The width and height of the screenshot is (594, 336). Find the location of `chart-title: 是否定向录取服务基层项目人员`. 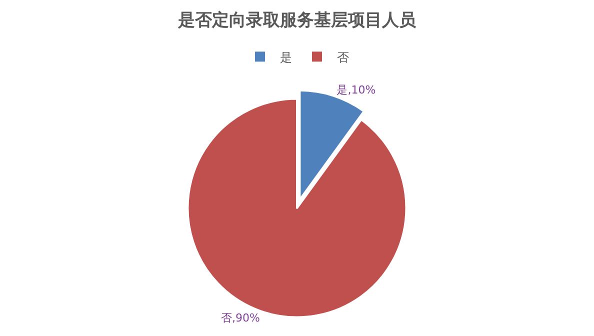

chart-title: 是否定向录取服务基层项目人员 is located at coordinates (297, 20).